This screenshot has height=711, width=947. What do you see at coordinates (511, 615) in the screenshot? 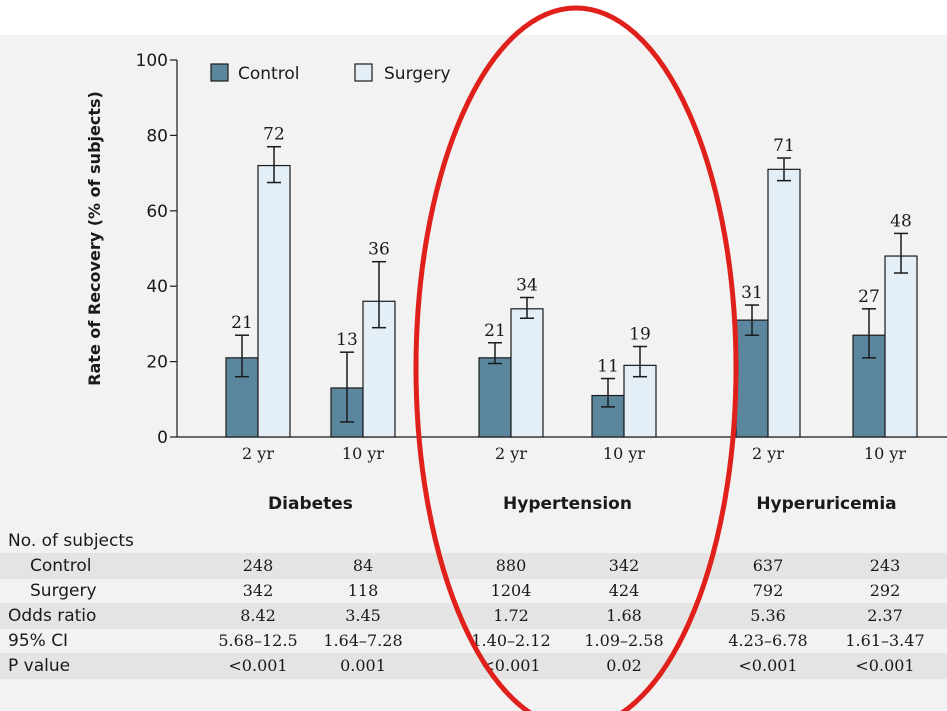
I see `table-cell: 1.72` at bounding box center [511, 615].